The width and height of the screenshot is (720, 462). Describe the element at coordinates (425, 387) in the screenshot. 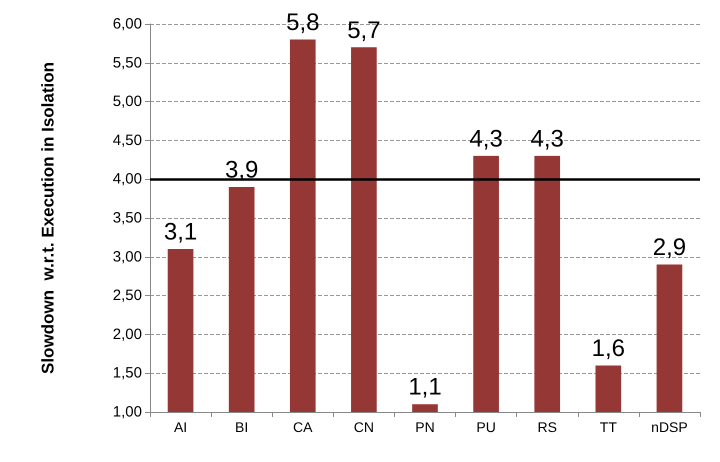

I see `data-label: 1,1` at that location.